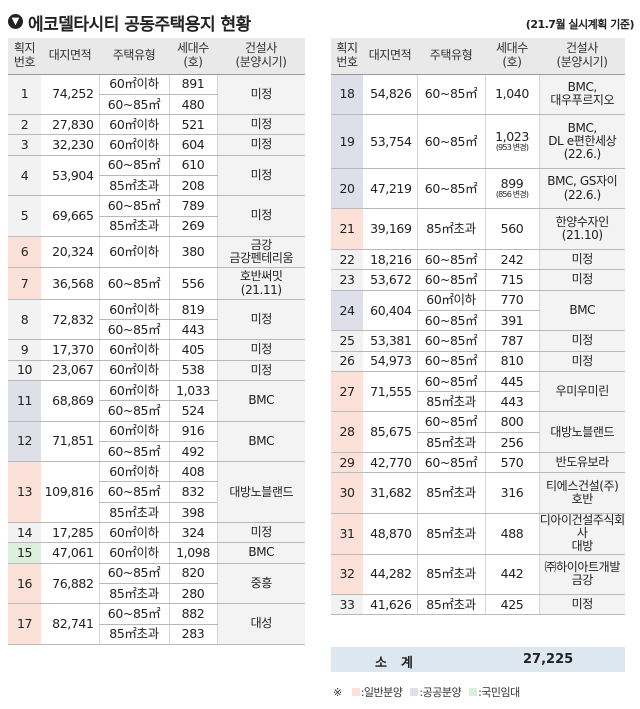  Describe the element at coordinates (478, 575) in the screenshot. I see `table-row: 32 44,282 85㎡초과 442 ㈜하이아트개발 금강` at that location.